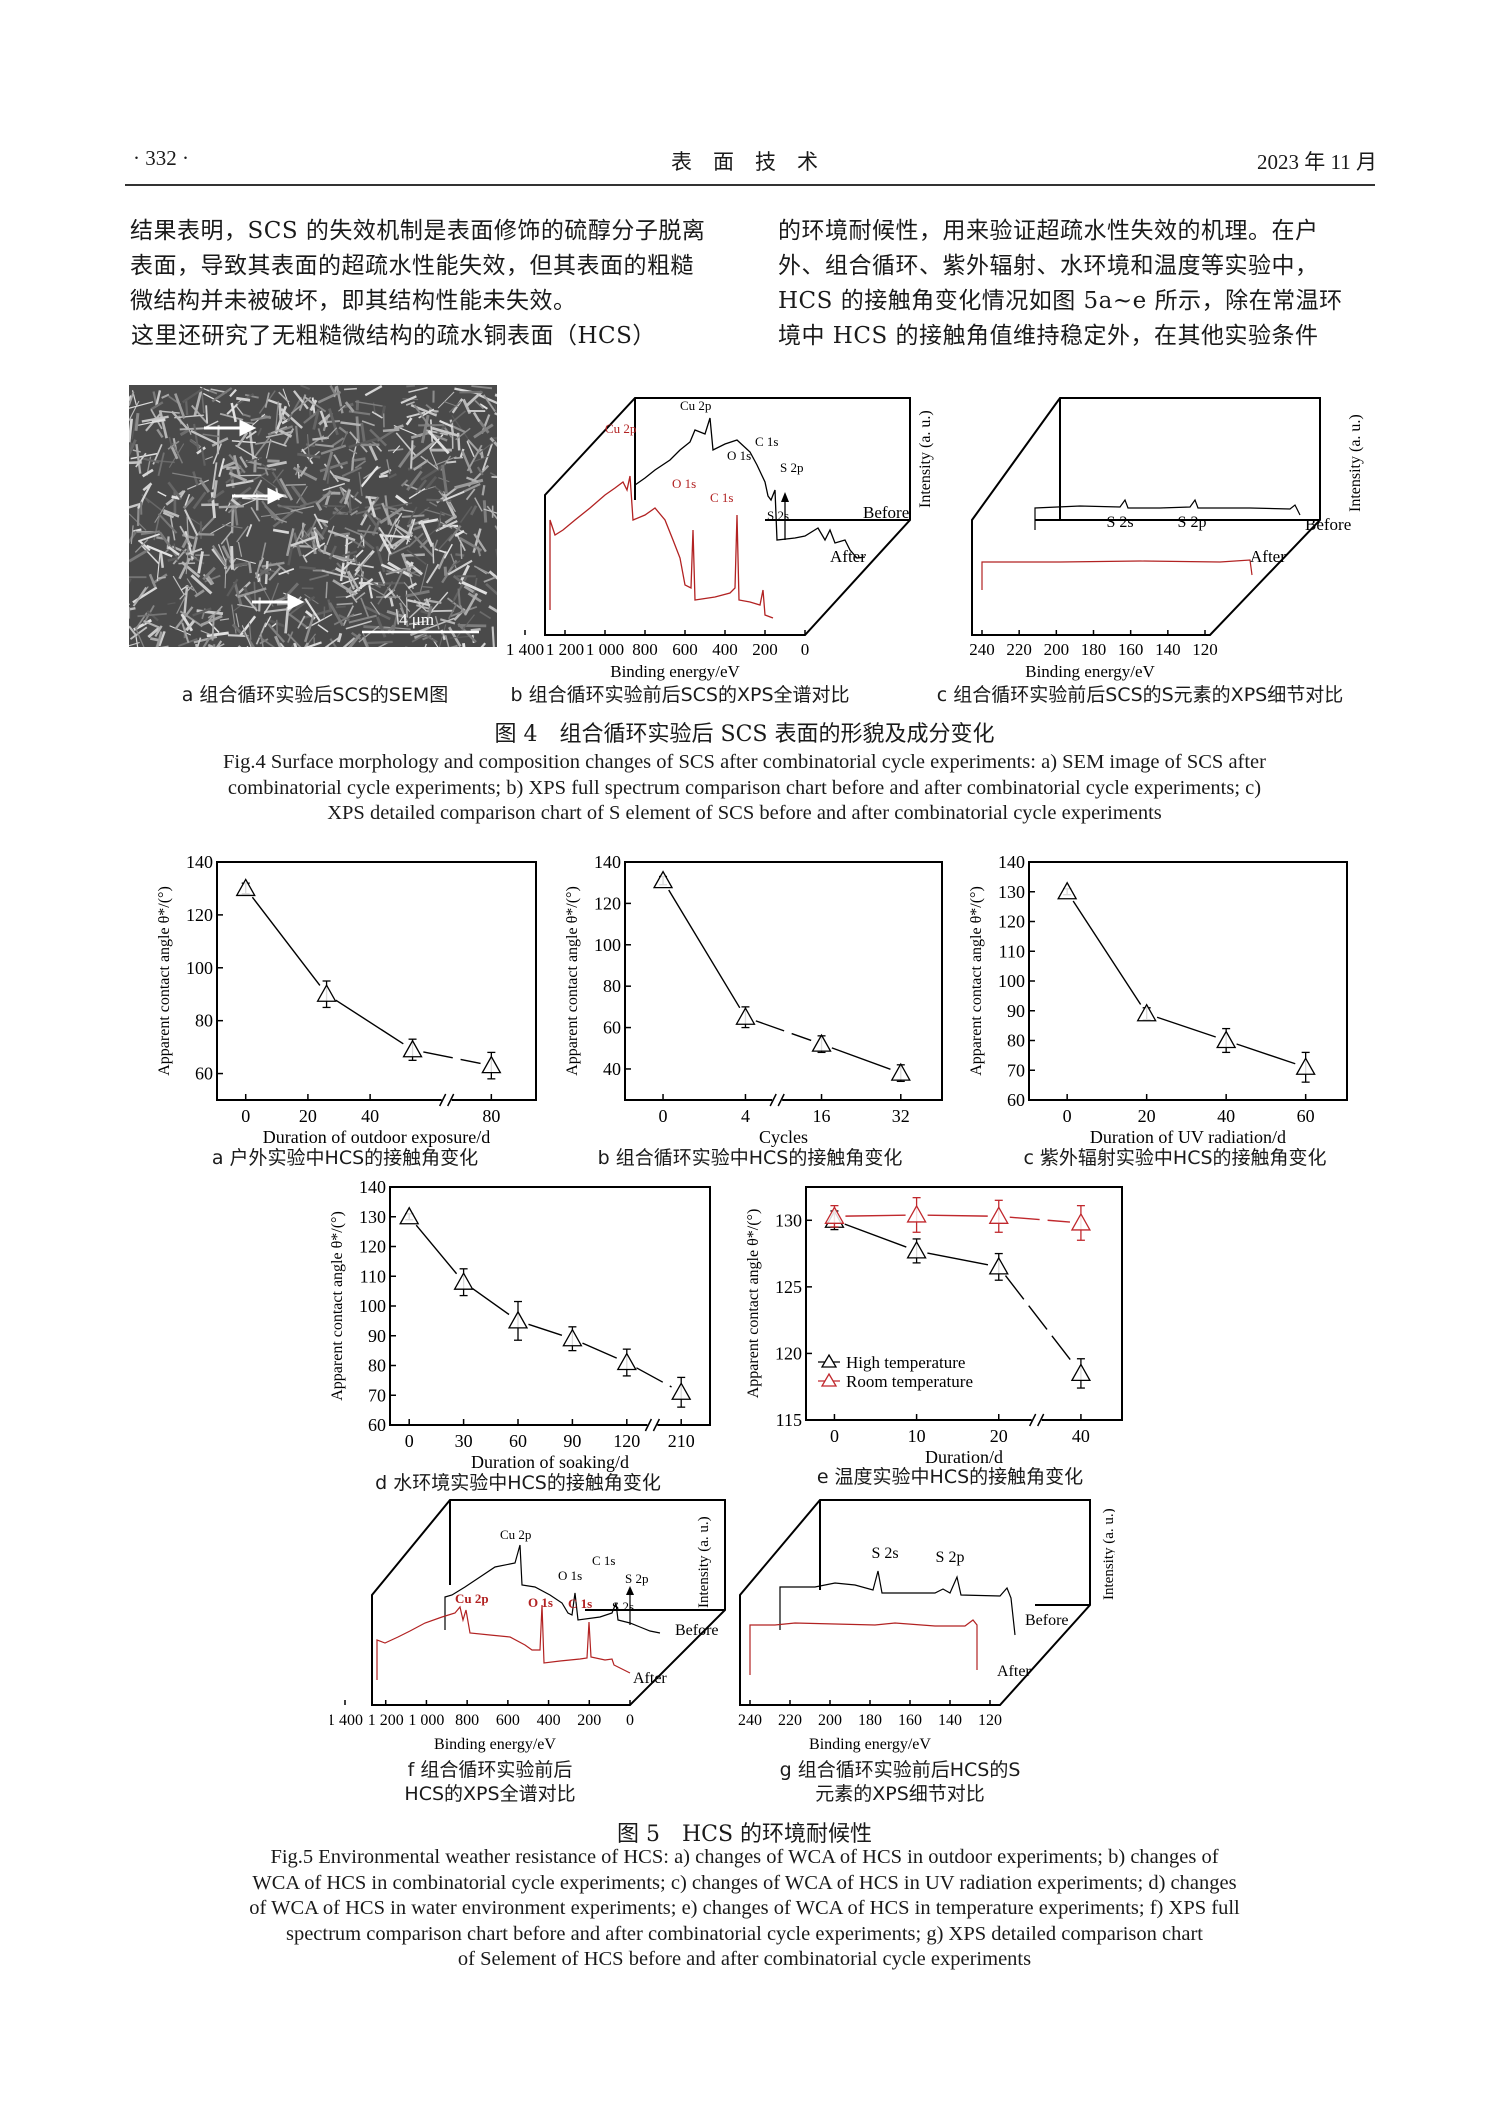  I want to click on fig5b-caption: b 组合循环实验中HCS的接触角变化, so click(750, 1158).